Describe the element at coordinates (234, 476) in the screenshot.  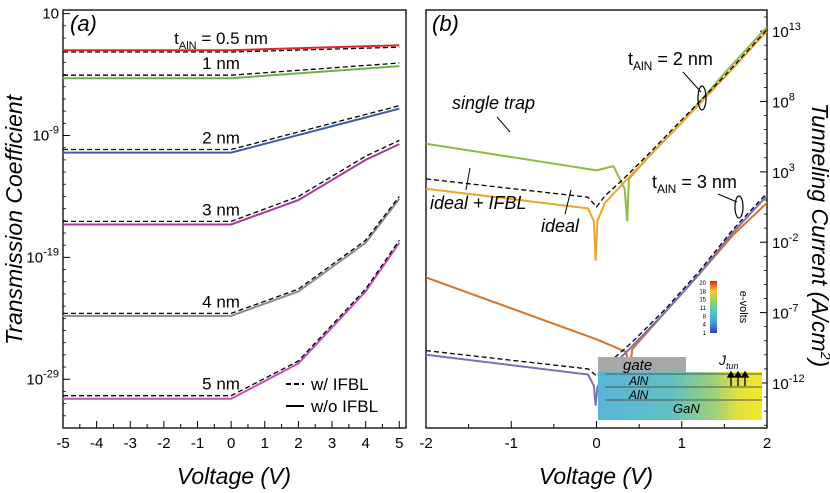
I see `panel-a-x-axis-label: Voltage (V)` at that location.